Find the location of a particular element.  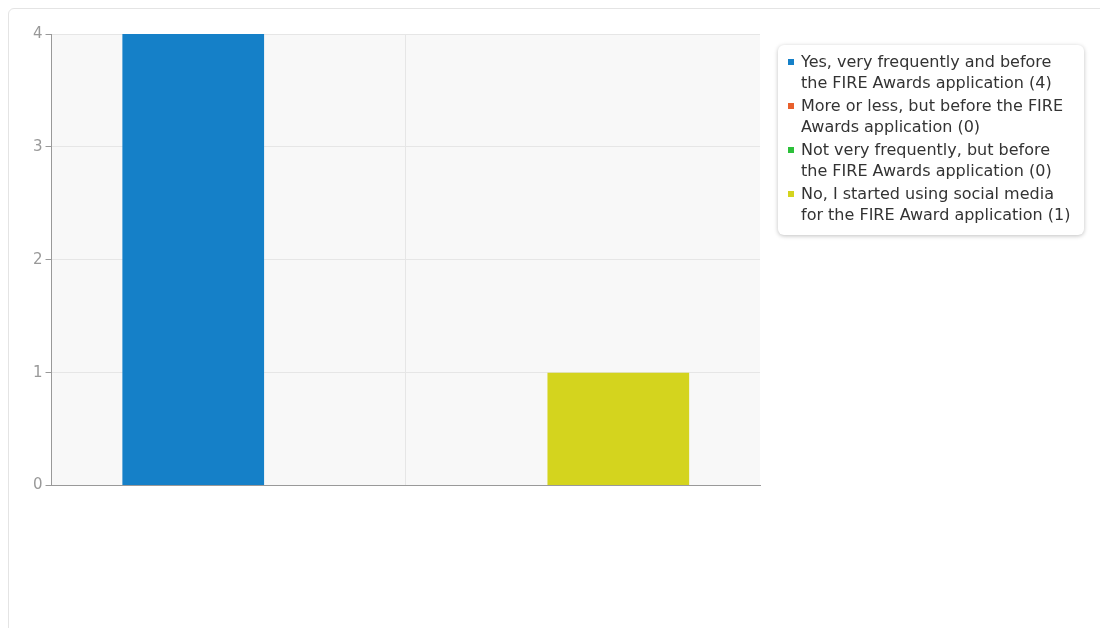

legend-label: No, I started using social media for the FIRE Award application (1) is located at coordinates (936, 204).